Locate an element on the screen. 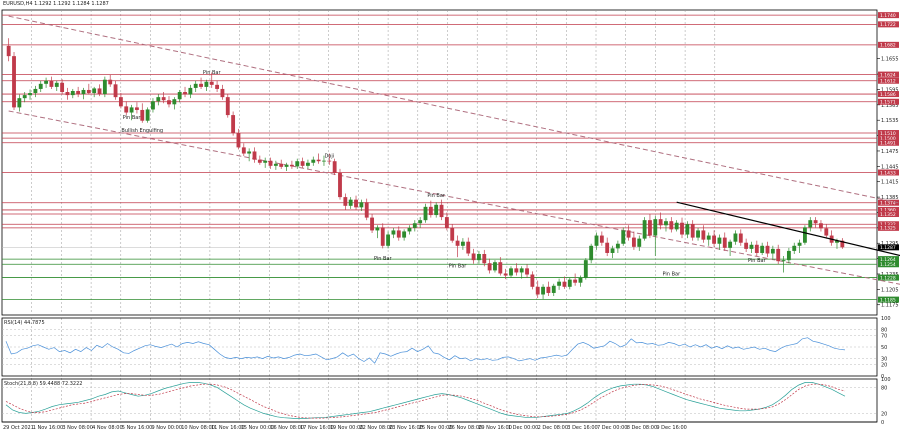 Image resolution: width=900 pixels, height=433 pixels. support-price-tag is located at coordinates (888, 277).